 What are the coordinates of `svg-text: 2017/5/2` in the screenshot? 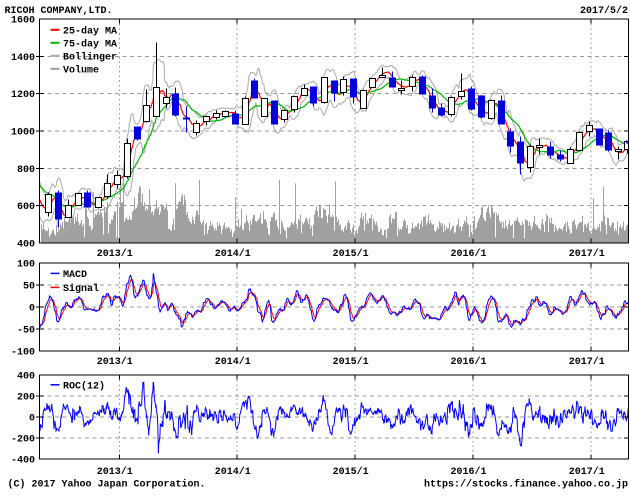 It's located at (604, 11).